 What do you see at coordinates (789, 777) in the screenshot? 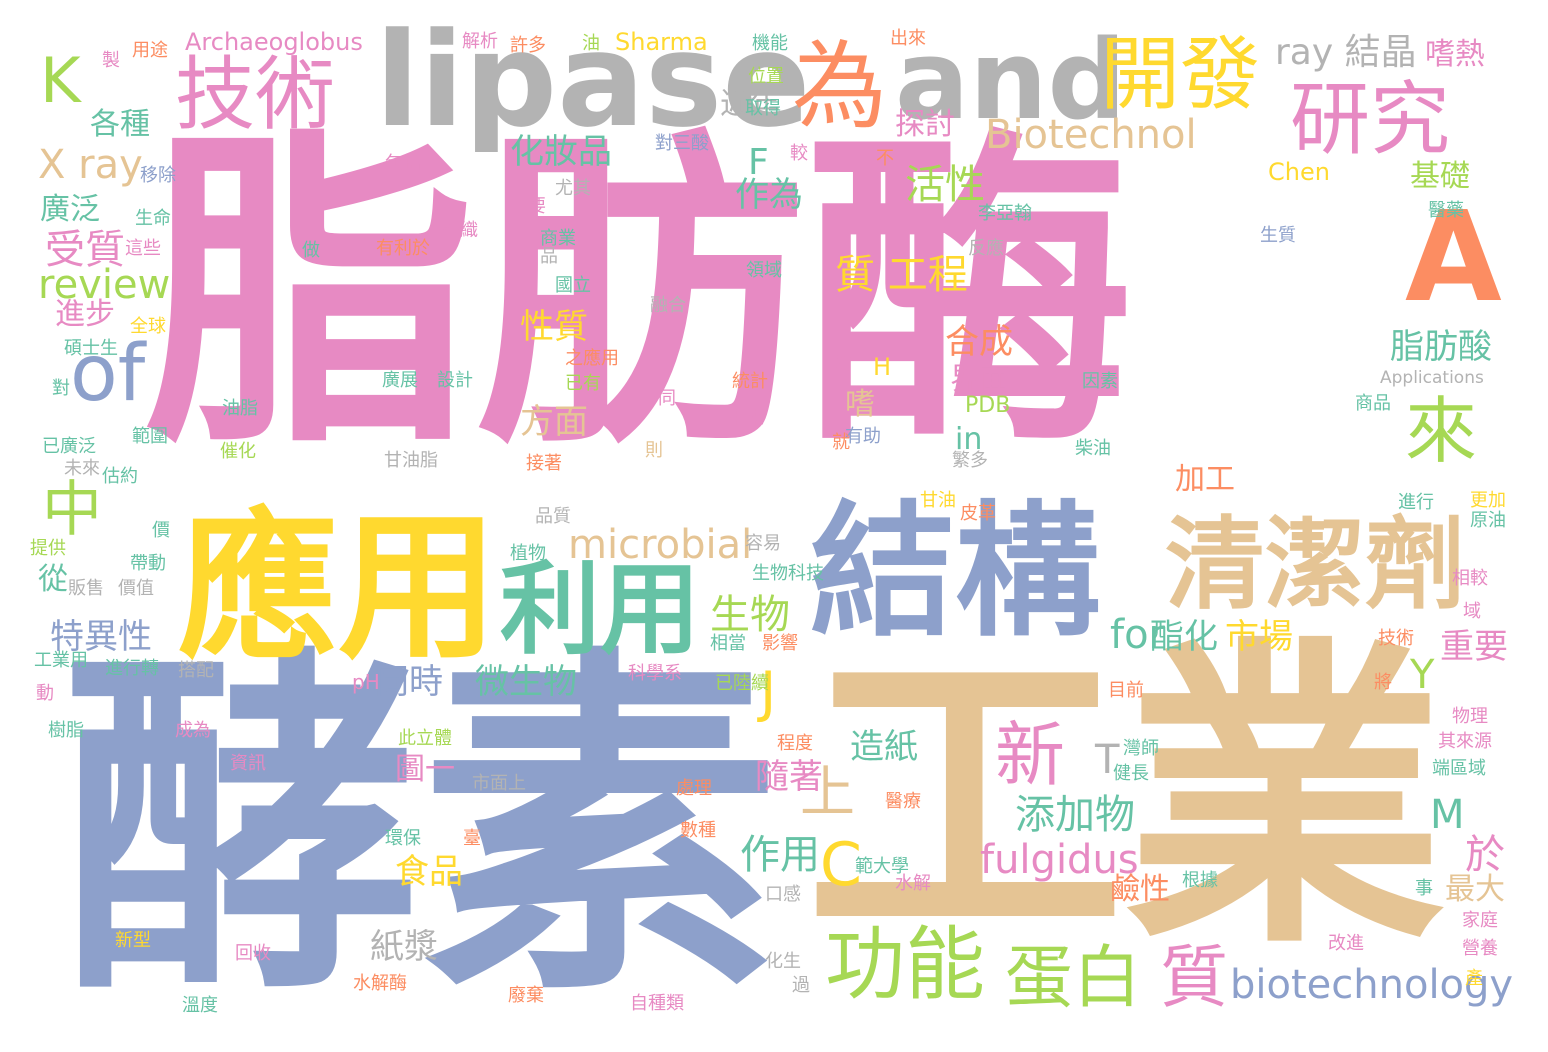
I see `word-54: 隨著` at bounding box center [789, 777].